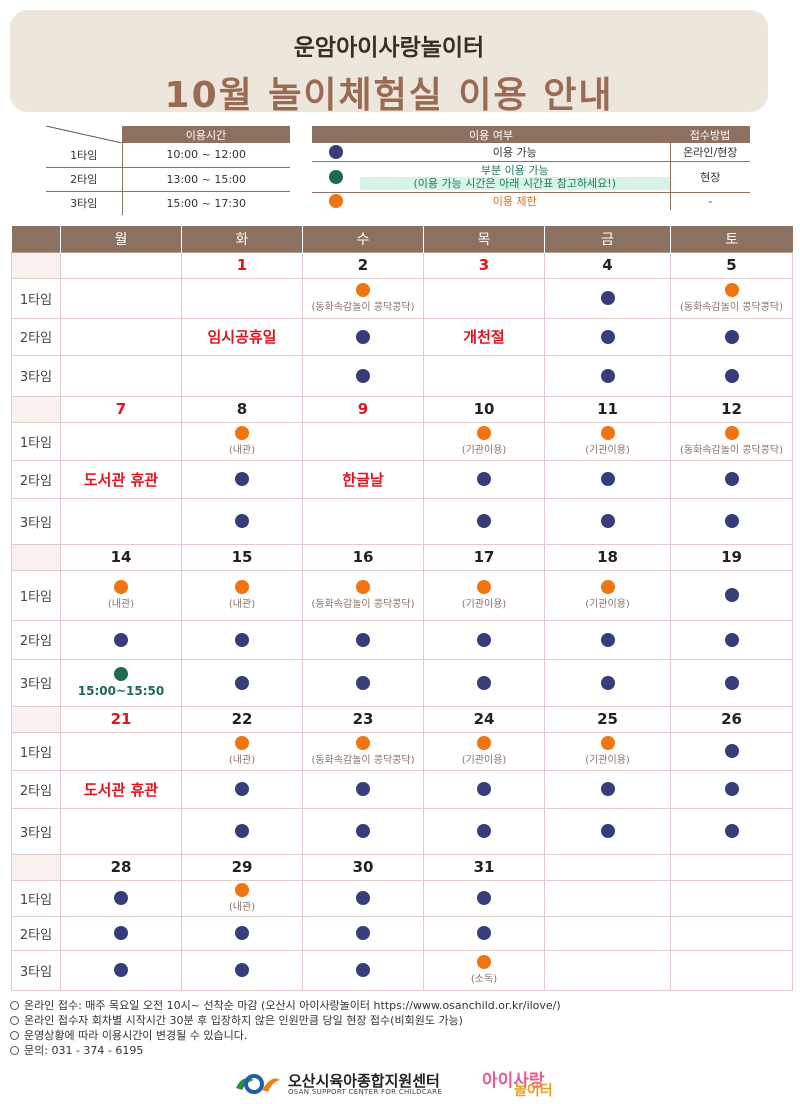  I want to click on date-cell: 11, so click(607, 409).